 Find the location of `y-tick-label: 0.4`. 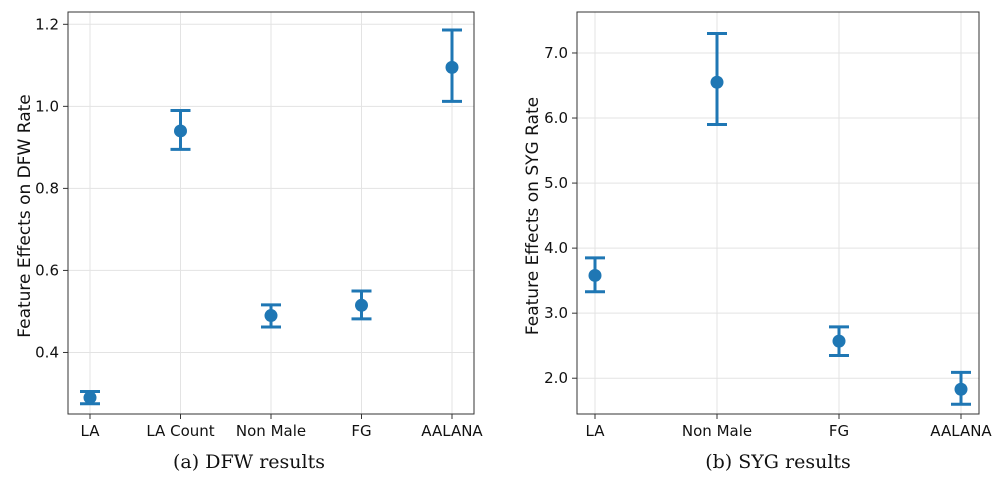

y-tick-label: 0.4 is located at coordinates (47, 352).